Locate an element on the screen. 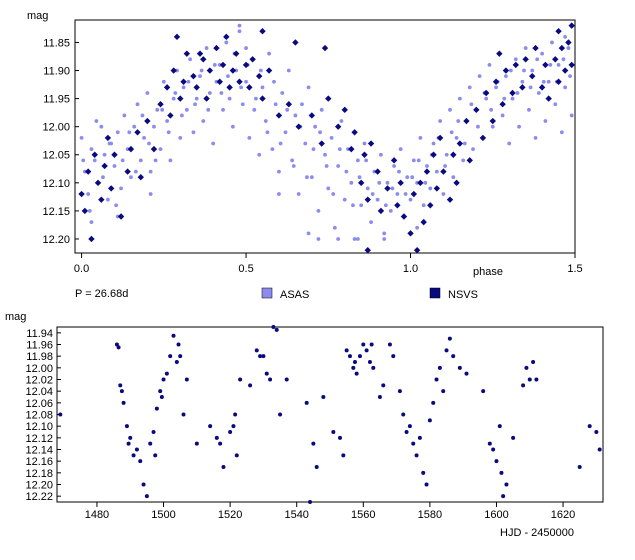 Image resolution: width=635 pixels, height=560 pixels. y-tick-label: 12.00 is located at coordinates (56, 128).